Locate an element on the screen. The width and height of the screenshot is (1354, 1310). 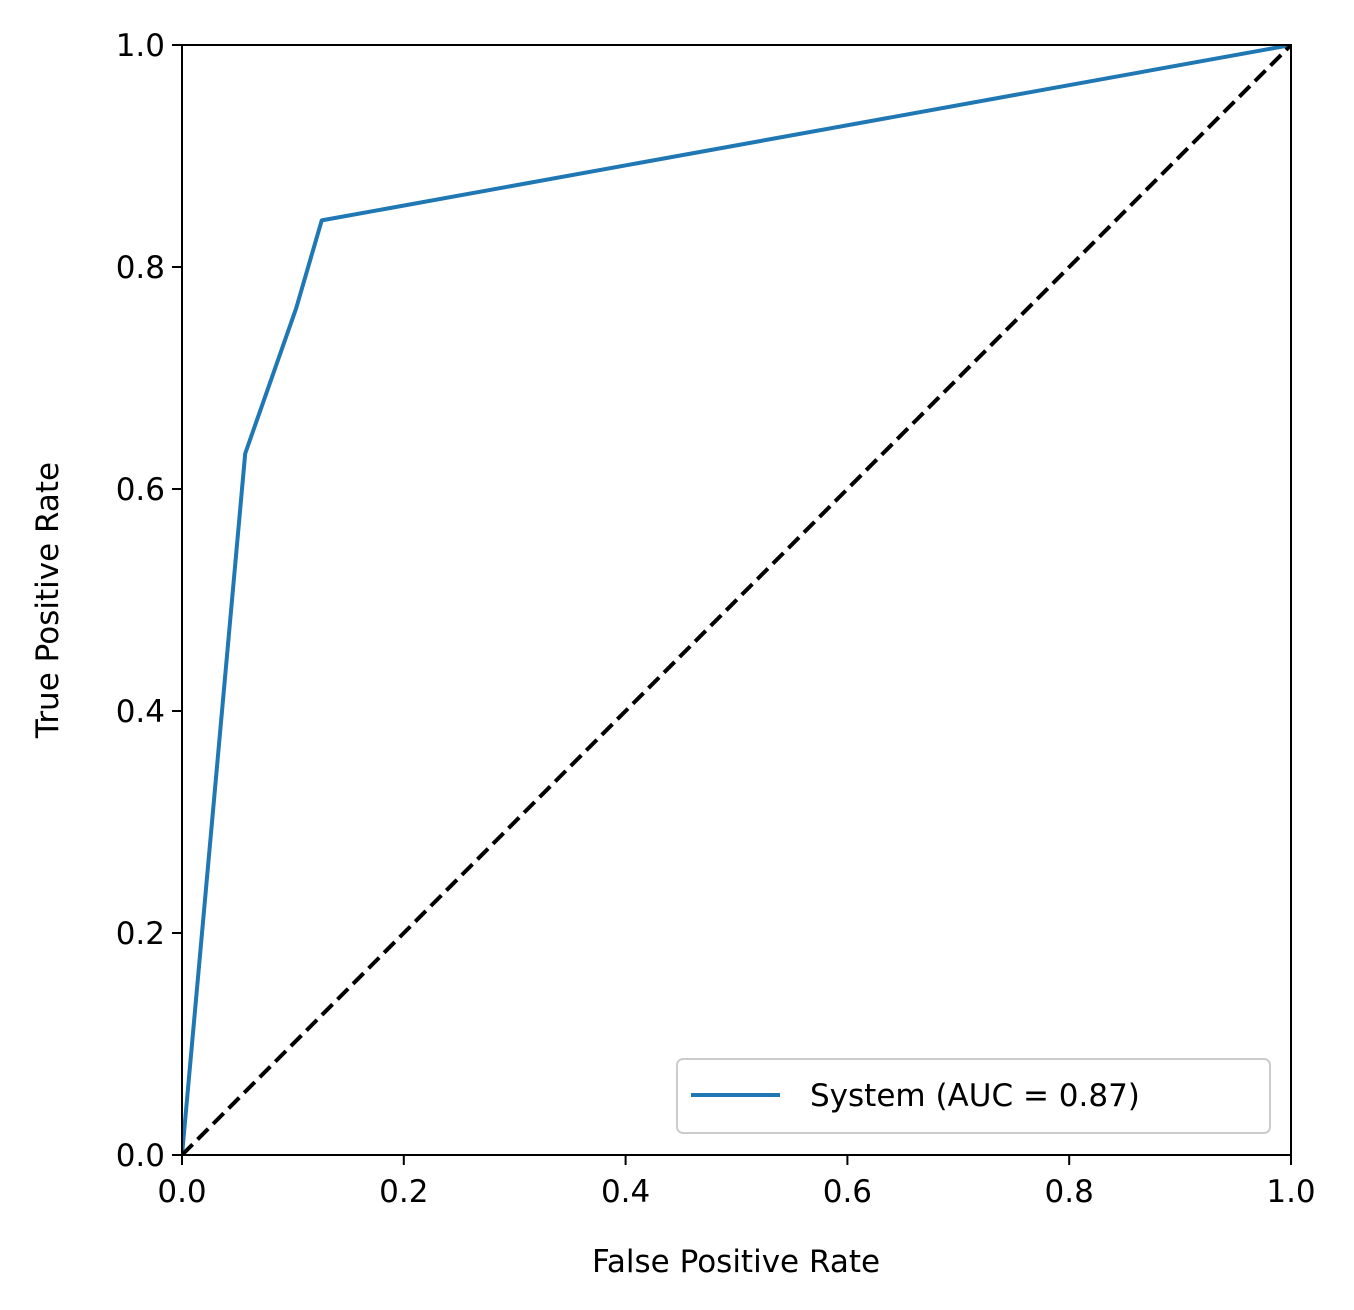
x-tick-label: 0.4 is located at coordinates (625, 1192).